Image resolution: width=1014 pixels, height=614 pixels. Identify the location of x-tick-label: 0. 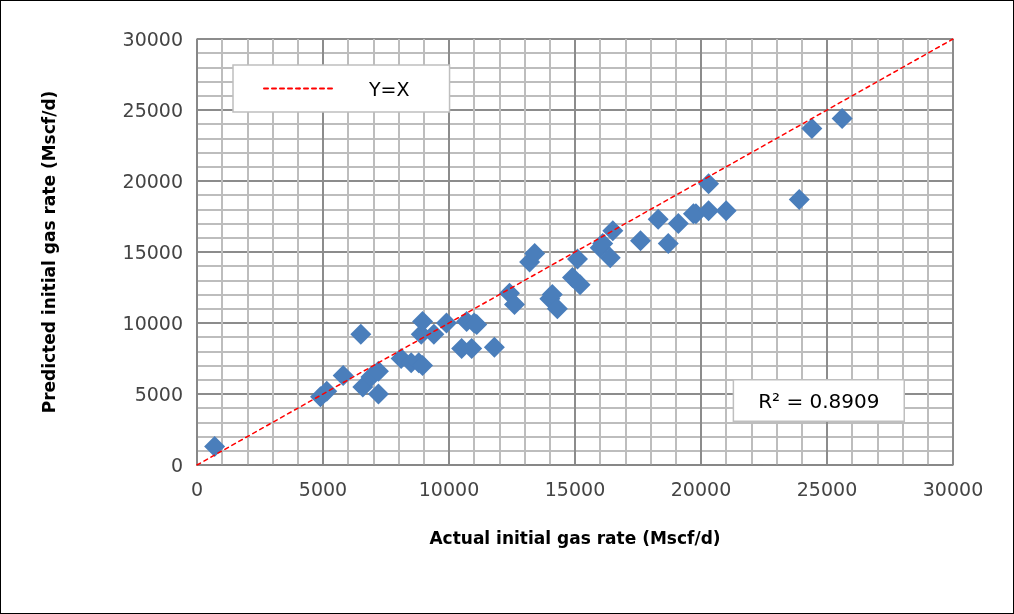
(197, 488).